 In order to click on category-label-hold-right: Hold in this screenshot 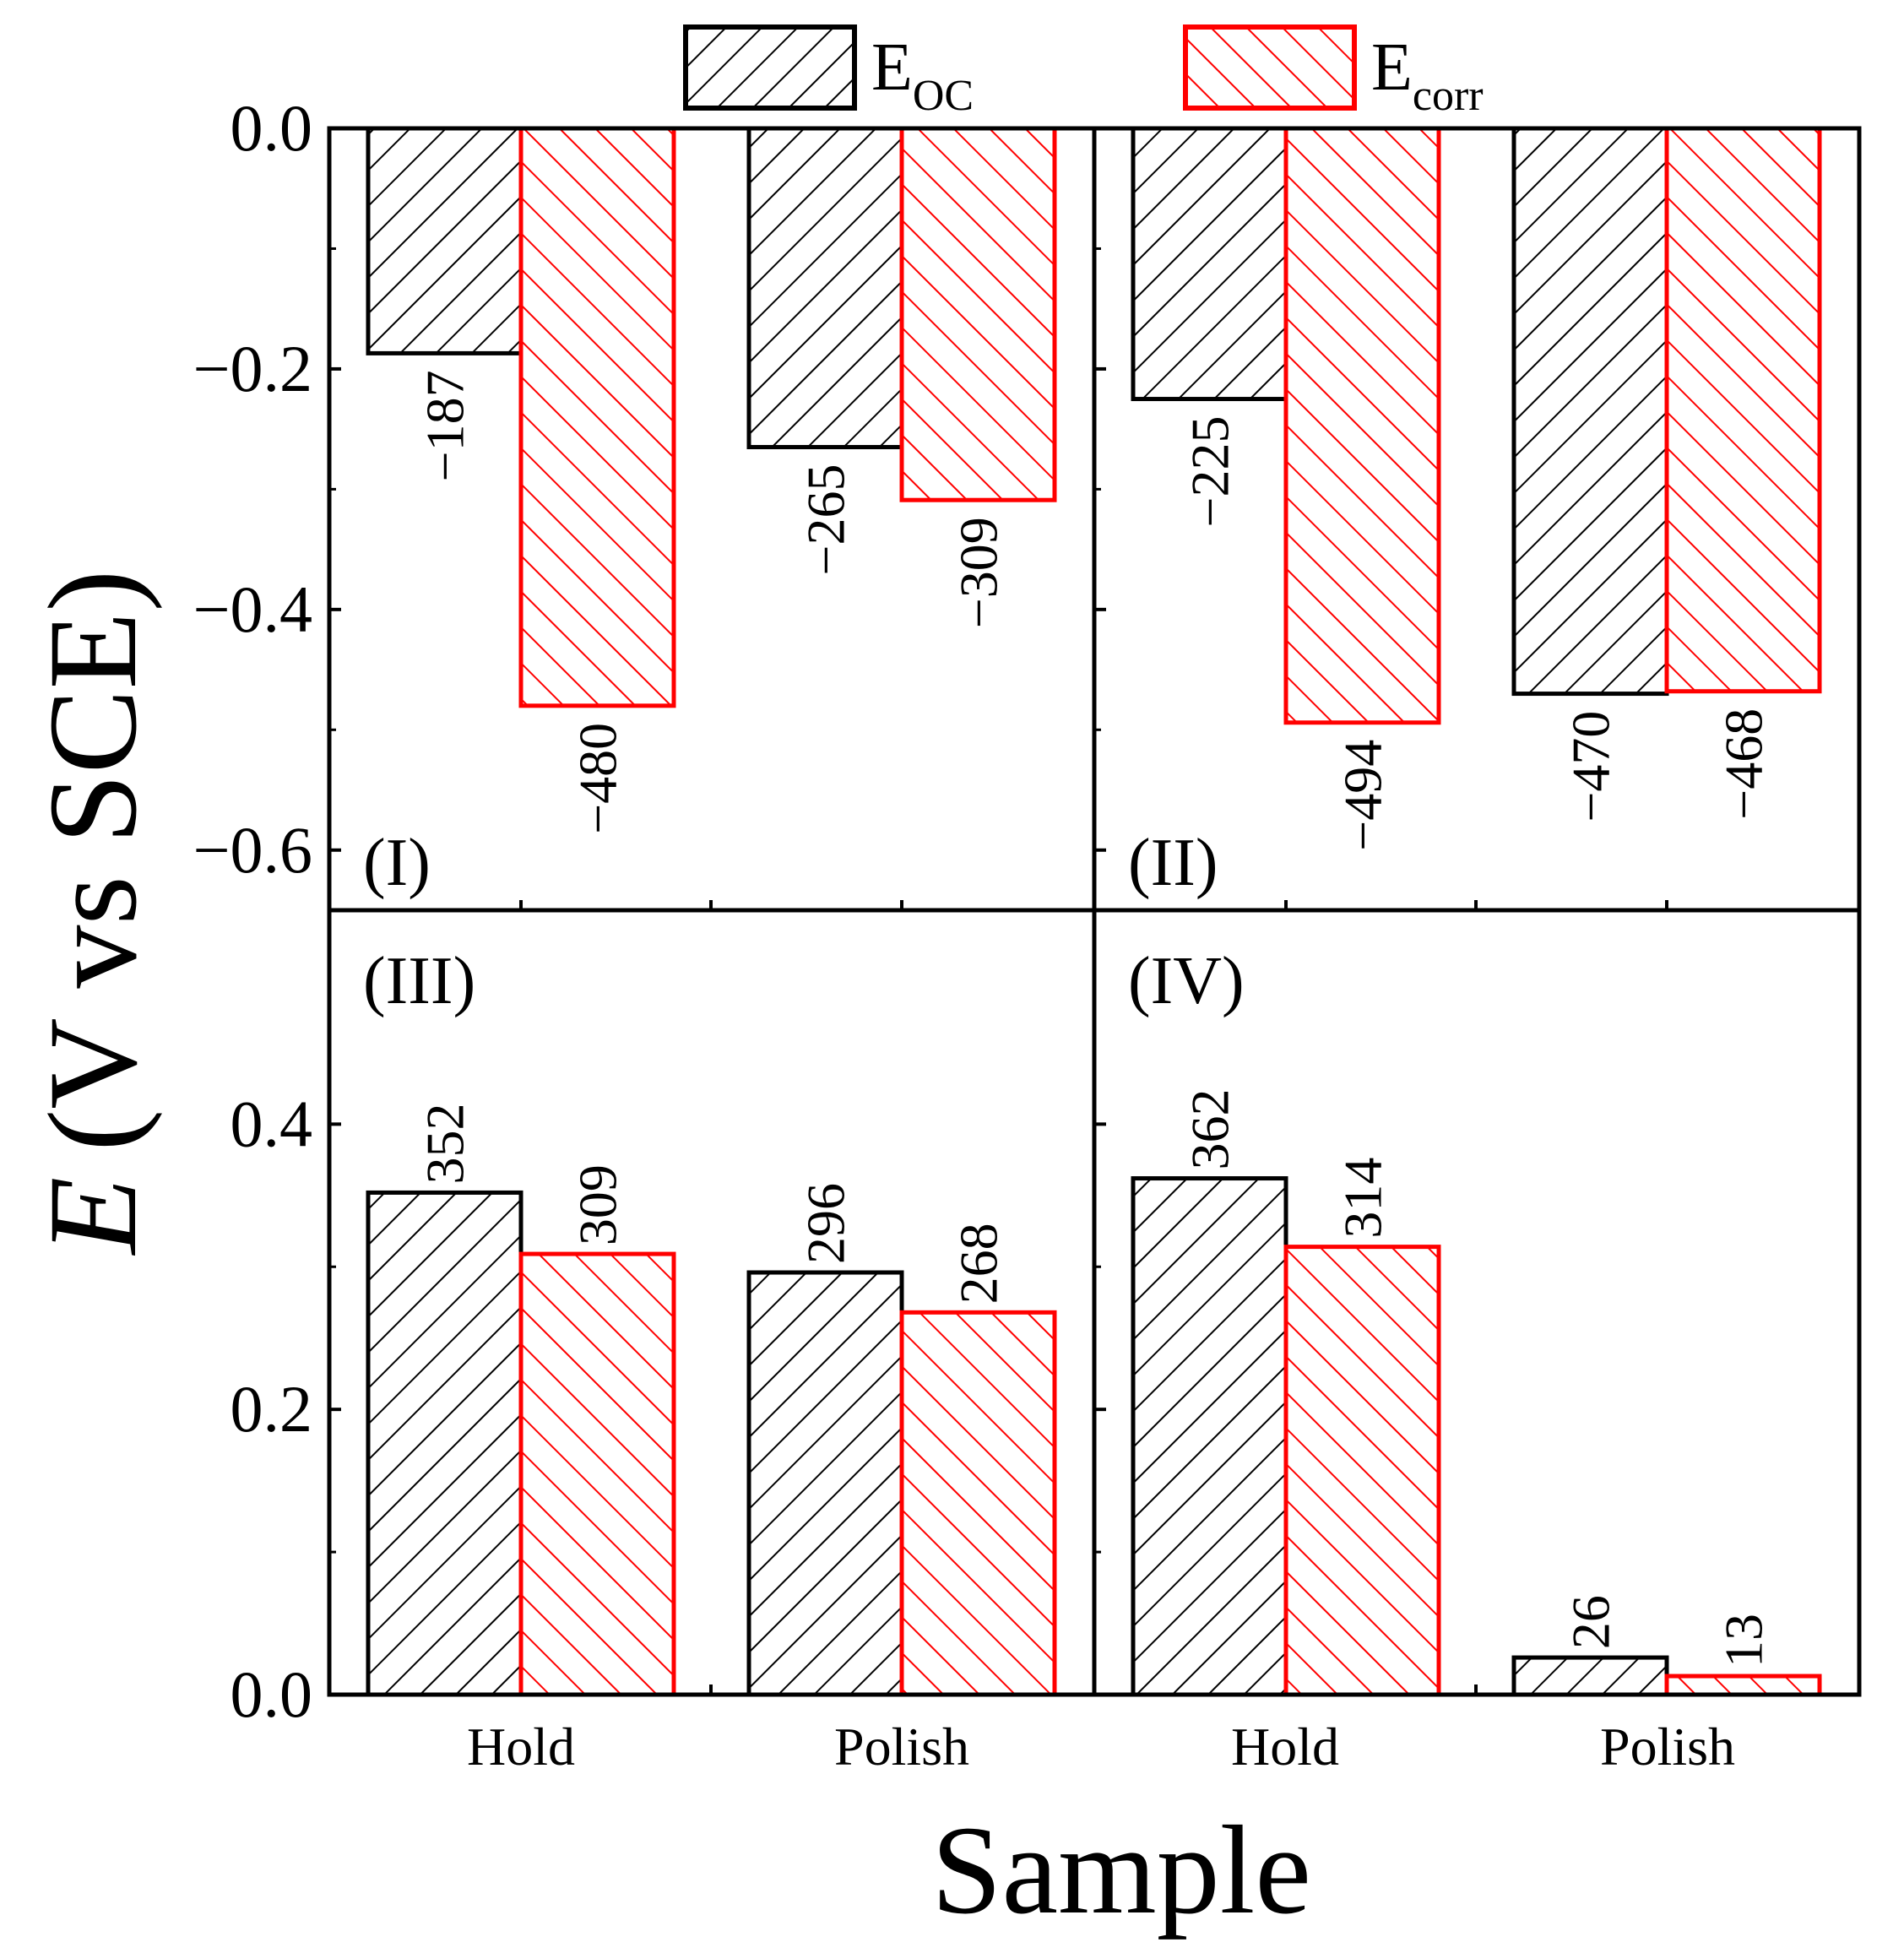, I will do `click(1285, 1747)`.